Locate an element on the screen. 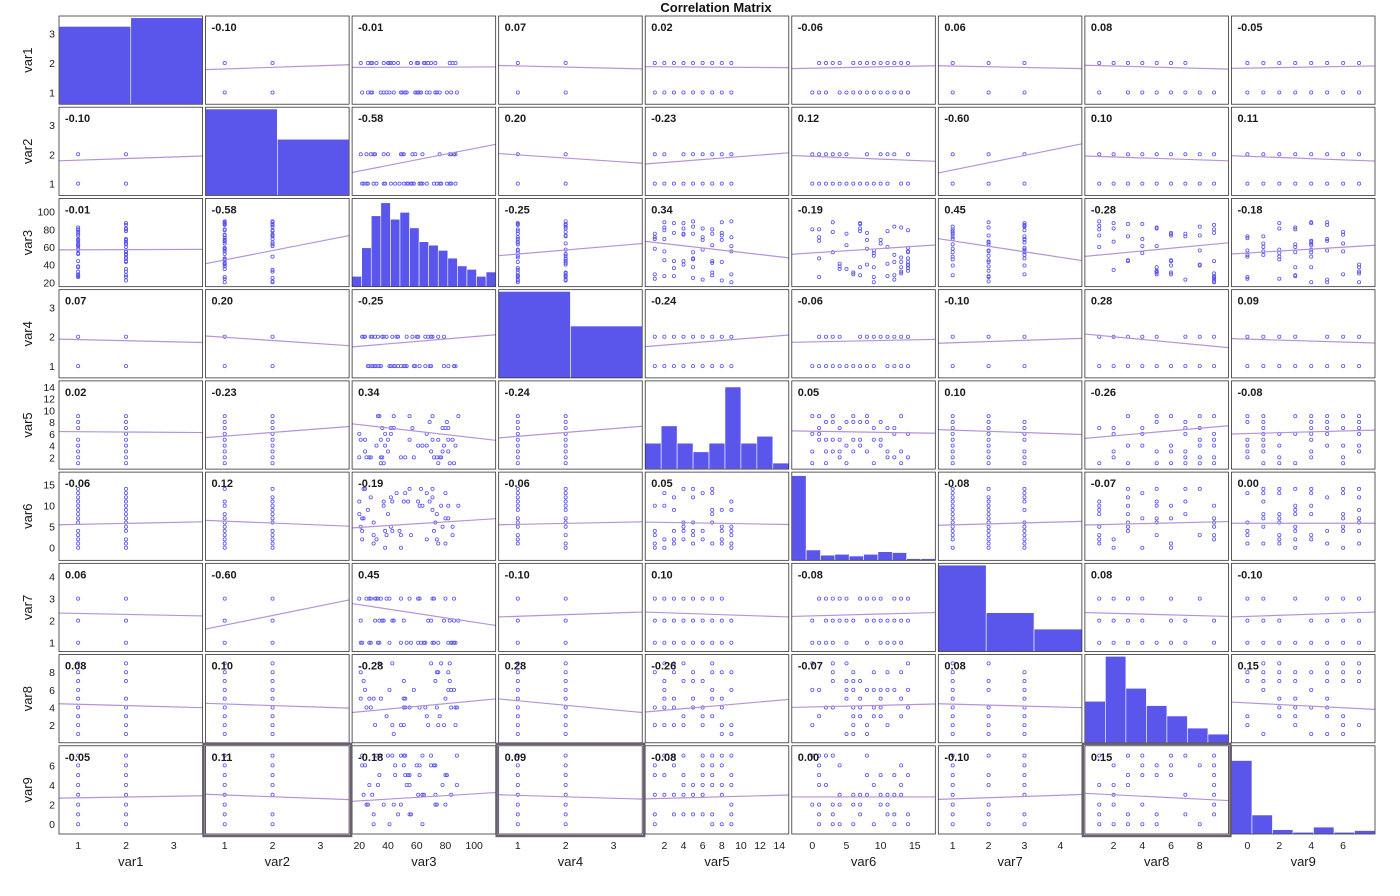 Image resolution: width=1400 pixels, height=896 pixels. y-axis-label: var4 is located at coordinates (27, 333).